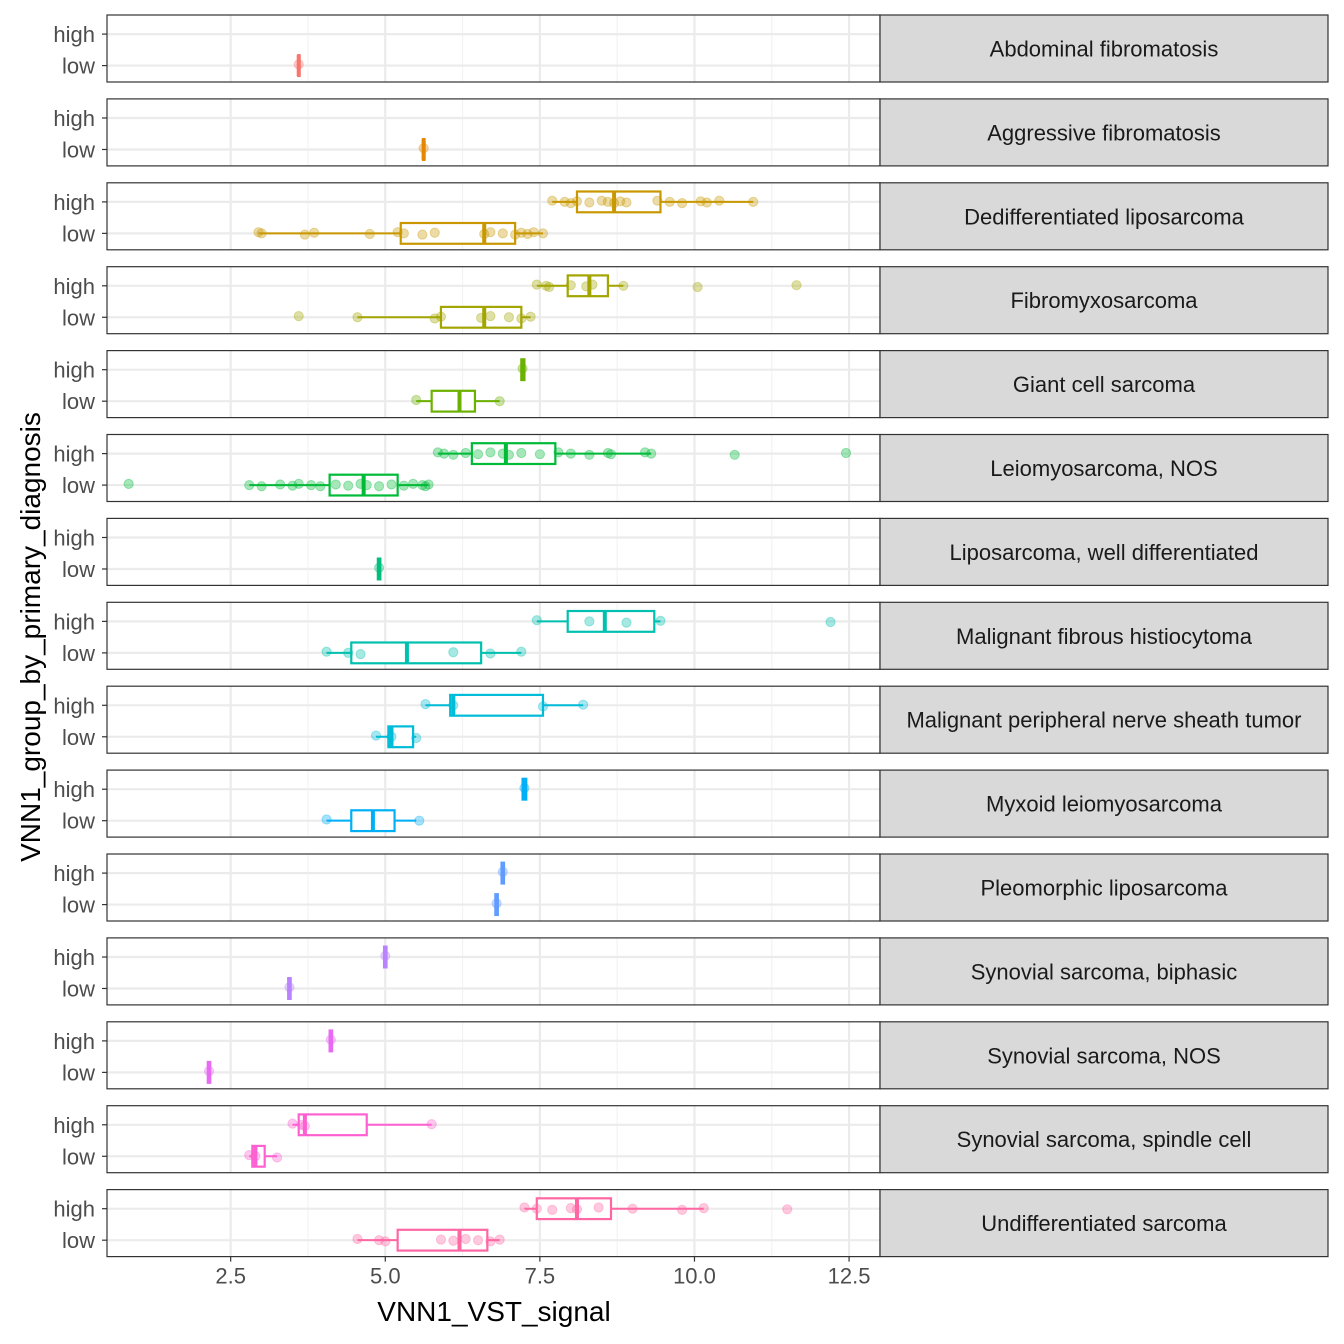 This screenshot has width=1344, height=1344. What do you see at coordinates (1104, 636) in the screenshot?
I see `facet-label: Malignant fibrous histiocytoma` at bounding box center [1104, 636].